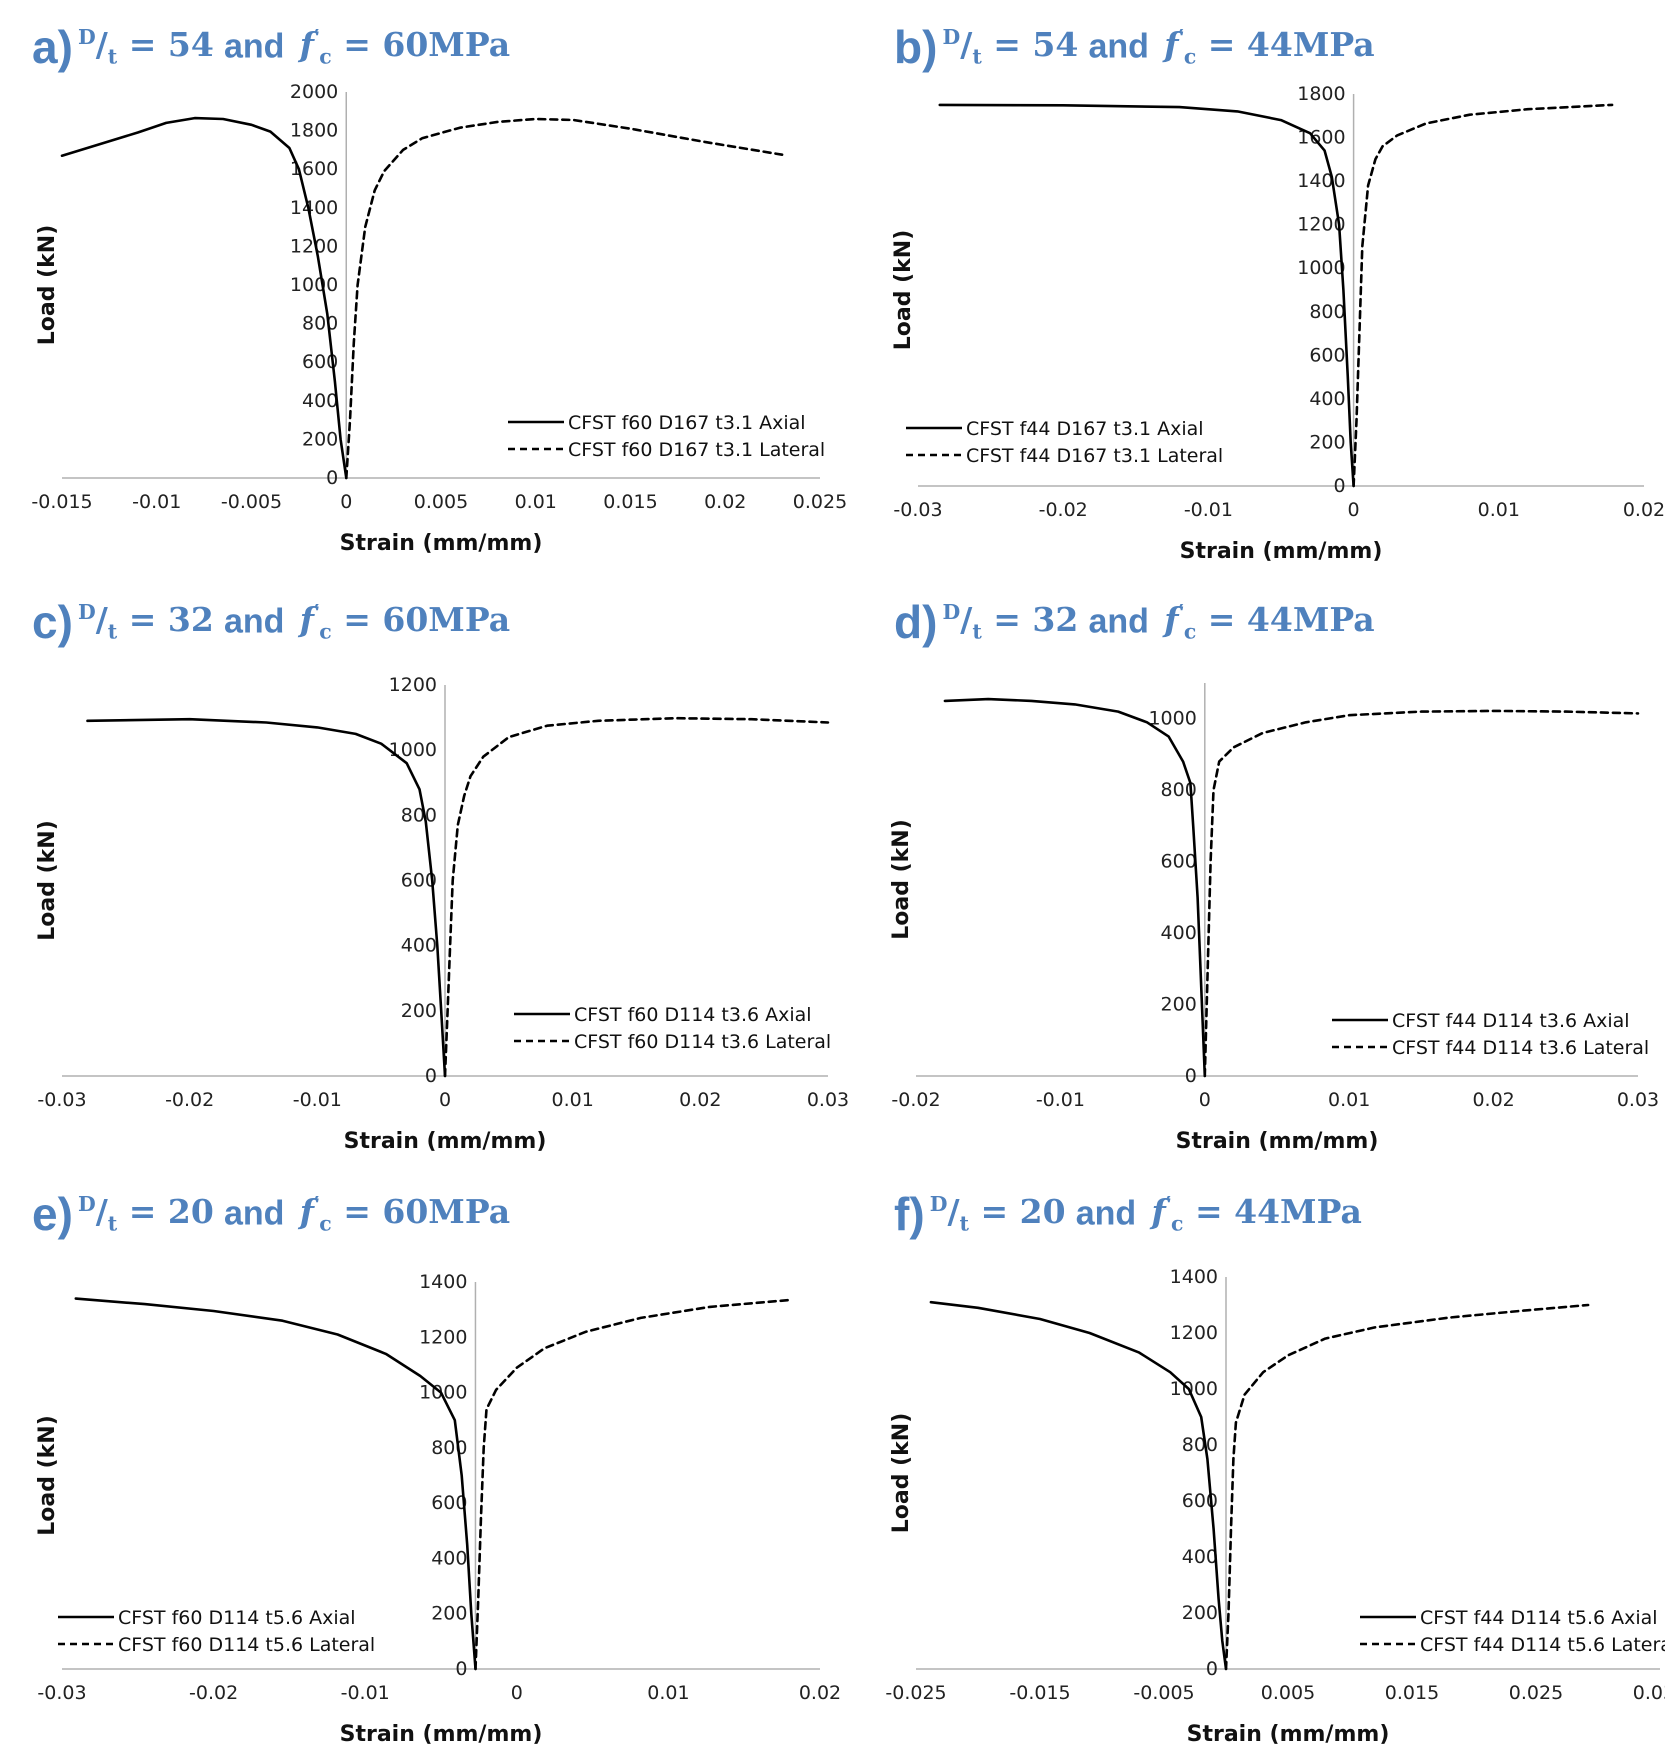 Image resolution: width=1665 pixels, height=1747 pixels. Describe the element at coordinates (61, 1693) in the screenshot. I see `x-tick-label: -0.03` at that location.